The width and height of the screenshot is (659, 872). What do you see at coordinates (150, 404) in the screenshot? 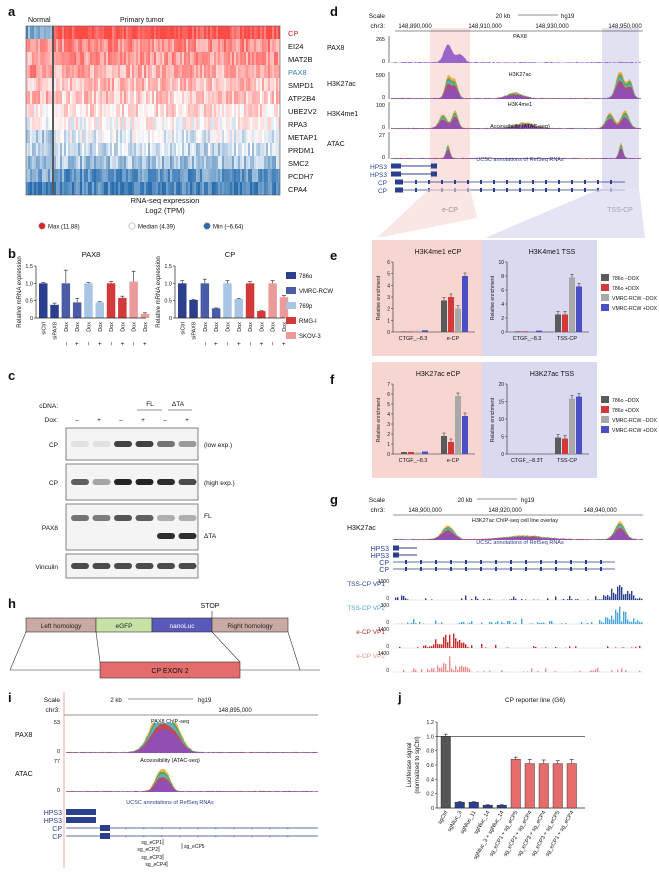
I see `group-fl: FL` at bounding box center [150, 404].